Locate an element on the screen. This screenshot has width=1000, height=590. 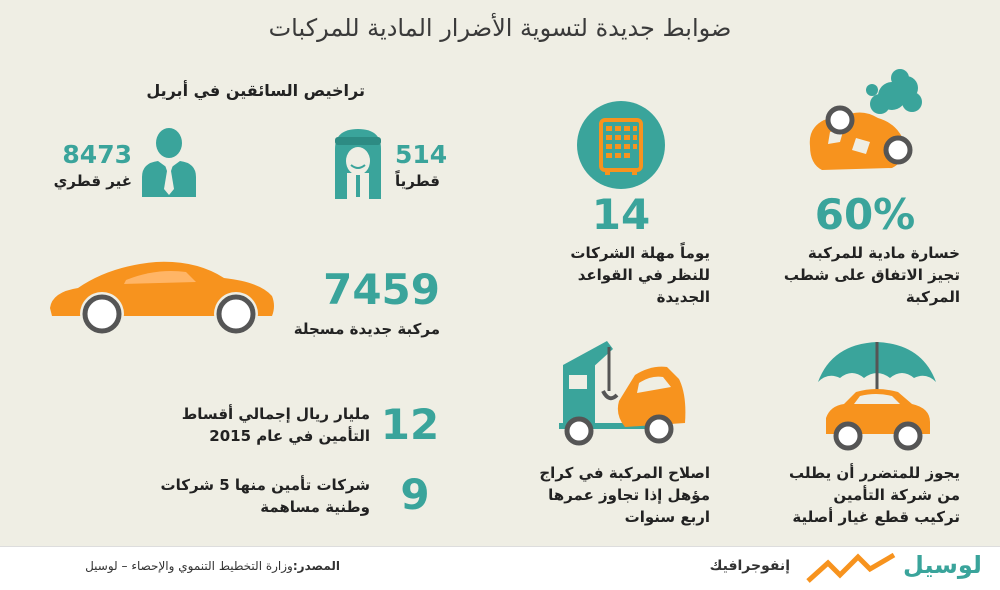
repair-line3: اربع سنوات is located at coordinates (667, 517).